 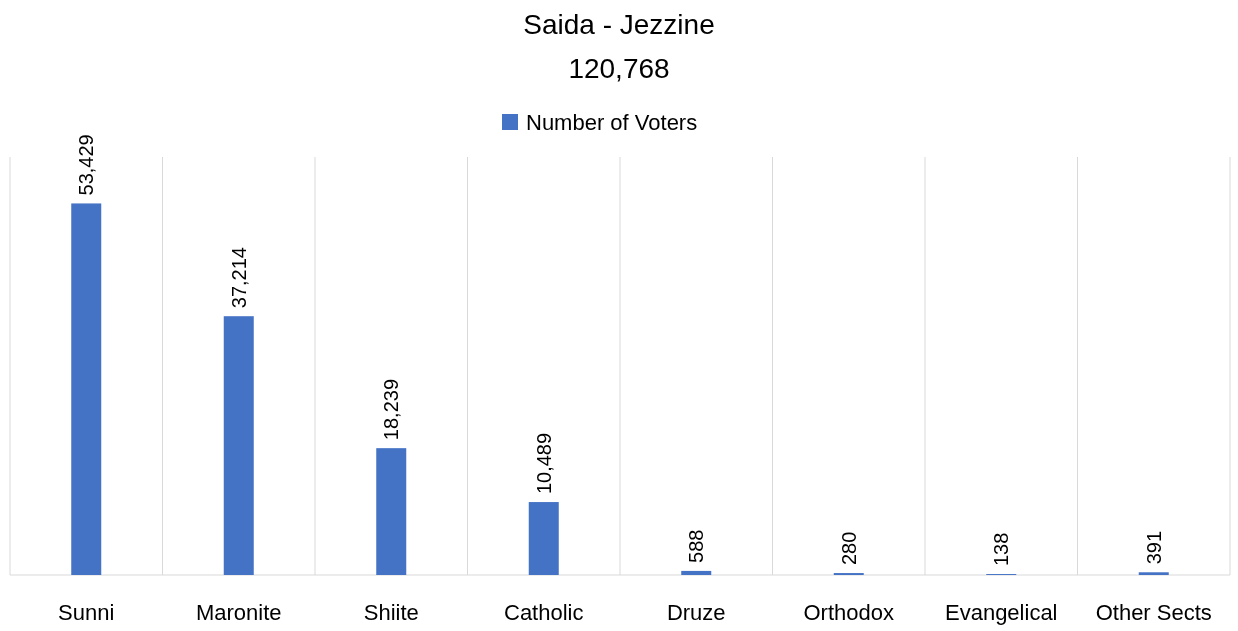 What do you see at coordinates (86, 165) in the screenshot?
I see `data-label: 53,429` at bounding box center [86, 165].